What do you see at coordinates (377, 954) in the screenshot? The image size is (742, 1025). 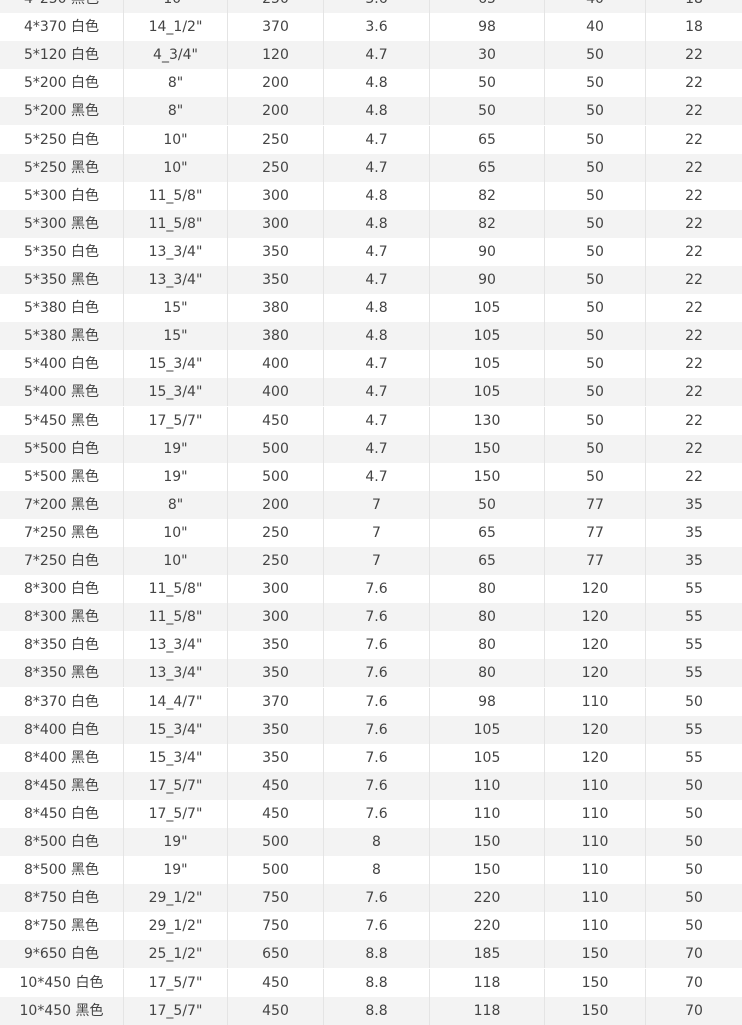 I see `table-cell: 8.8` at bounding box center [377, 954].